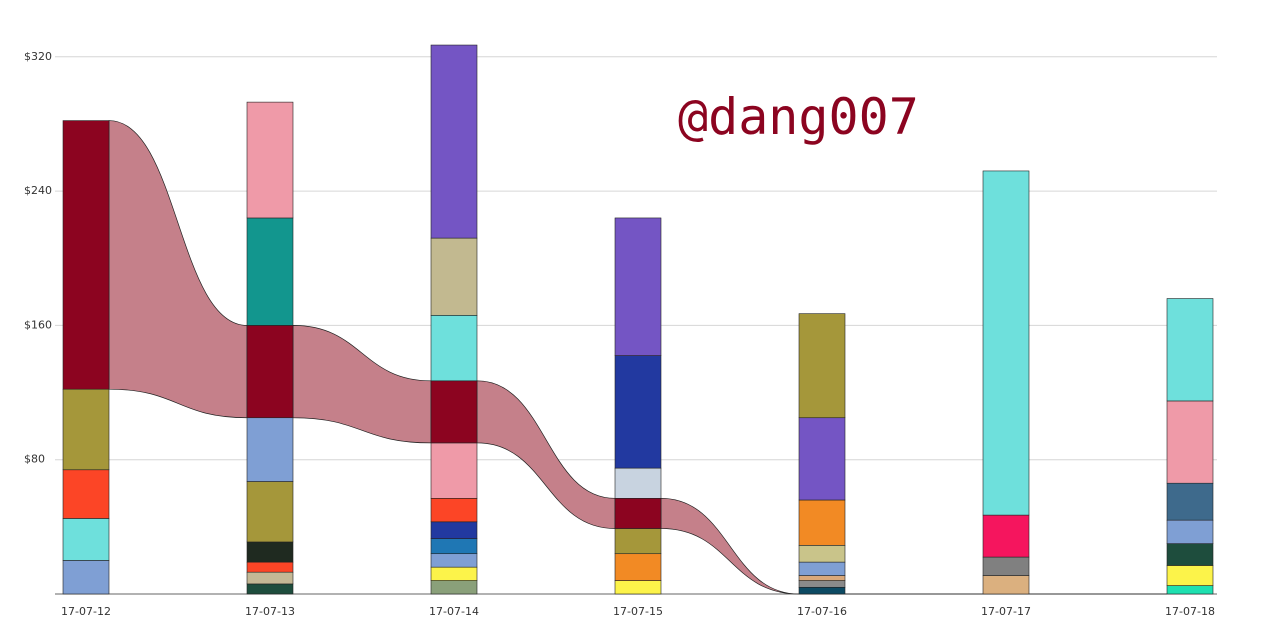 The image size is (1280, 640). I want to click on y-tick-label: $160, so click(38, 324).